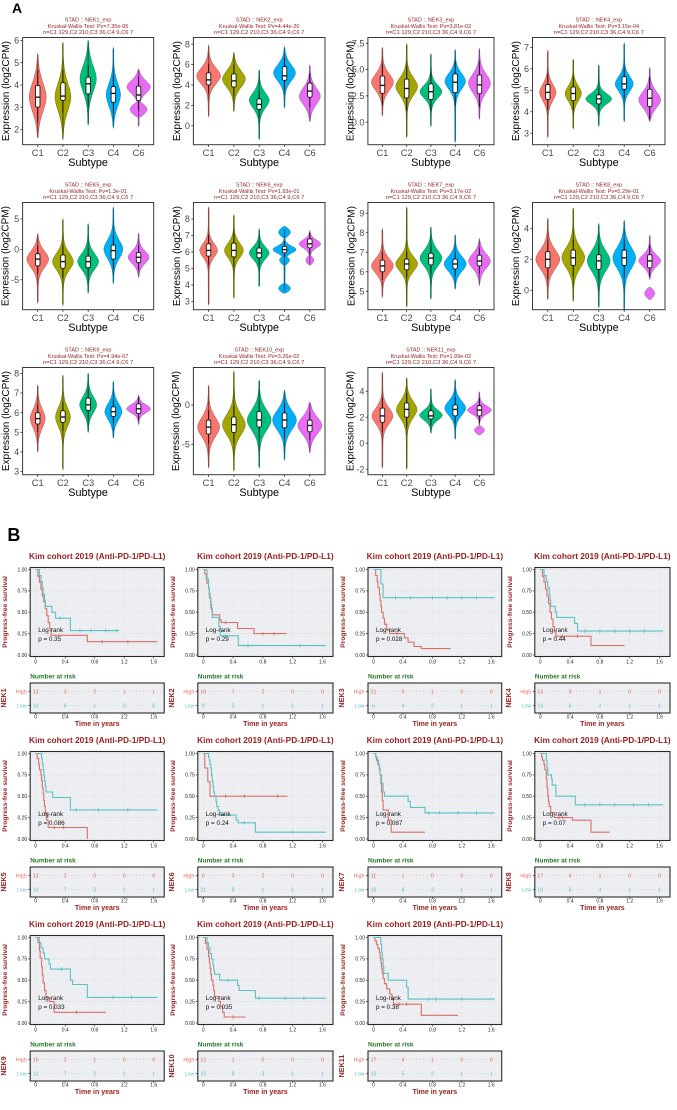 This screenshot has width=677, height=1110. What do you see at coordinates (36, 877) in the screenshot?
I see `svg-text: 13` at bounding box center [36, 877].